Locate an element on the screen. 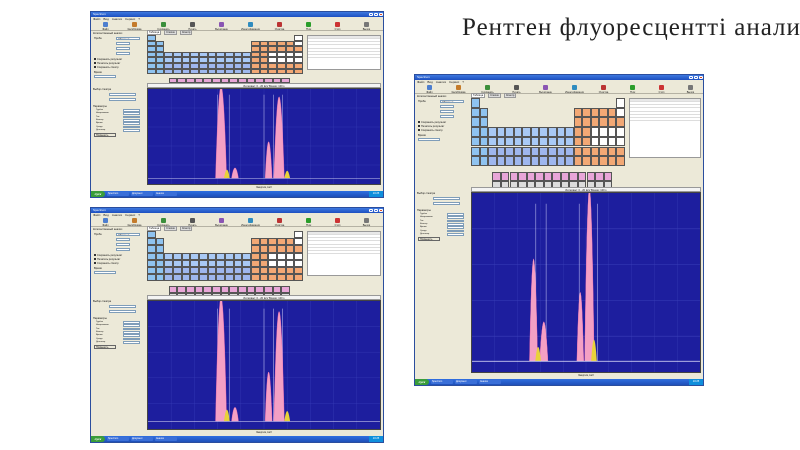  toolbar-button: Пуск is located at coordinates (632, 88).